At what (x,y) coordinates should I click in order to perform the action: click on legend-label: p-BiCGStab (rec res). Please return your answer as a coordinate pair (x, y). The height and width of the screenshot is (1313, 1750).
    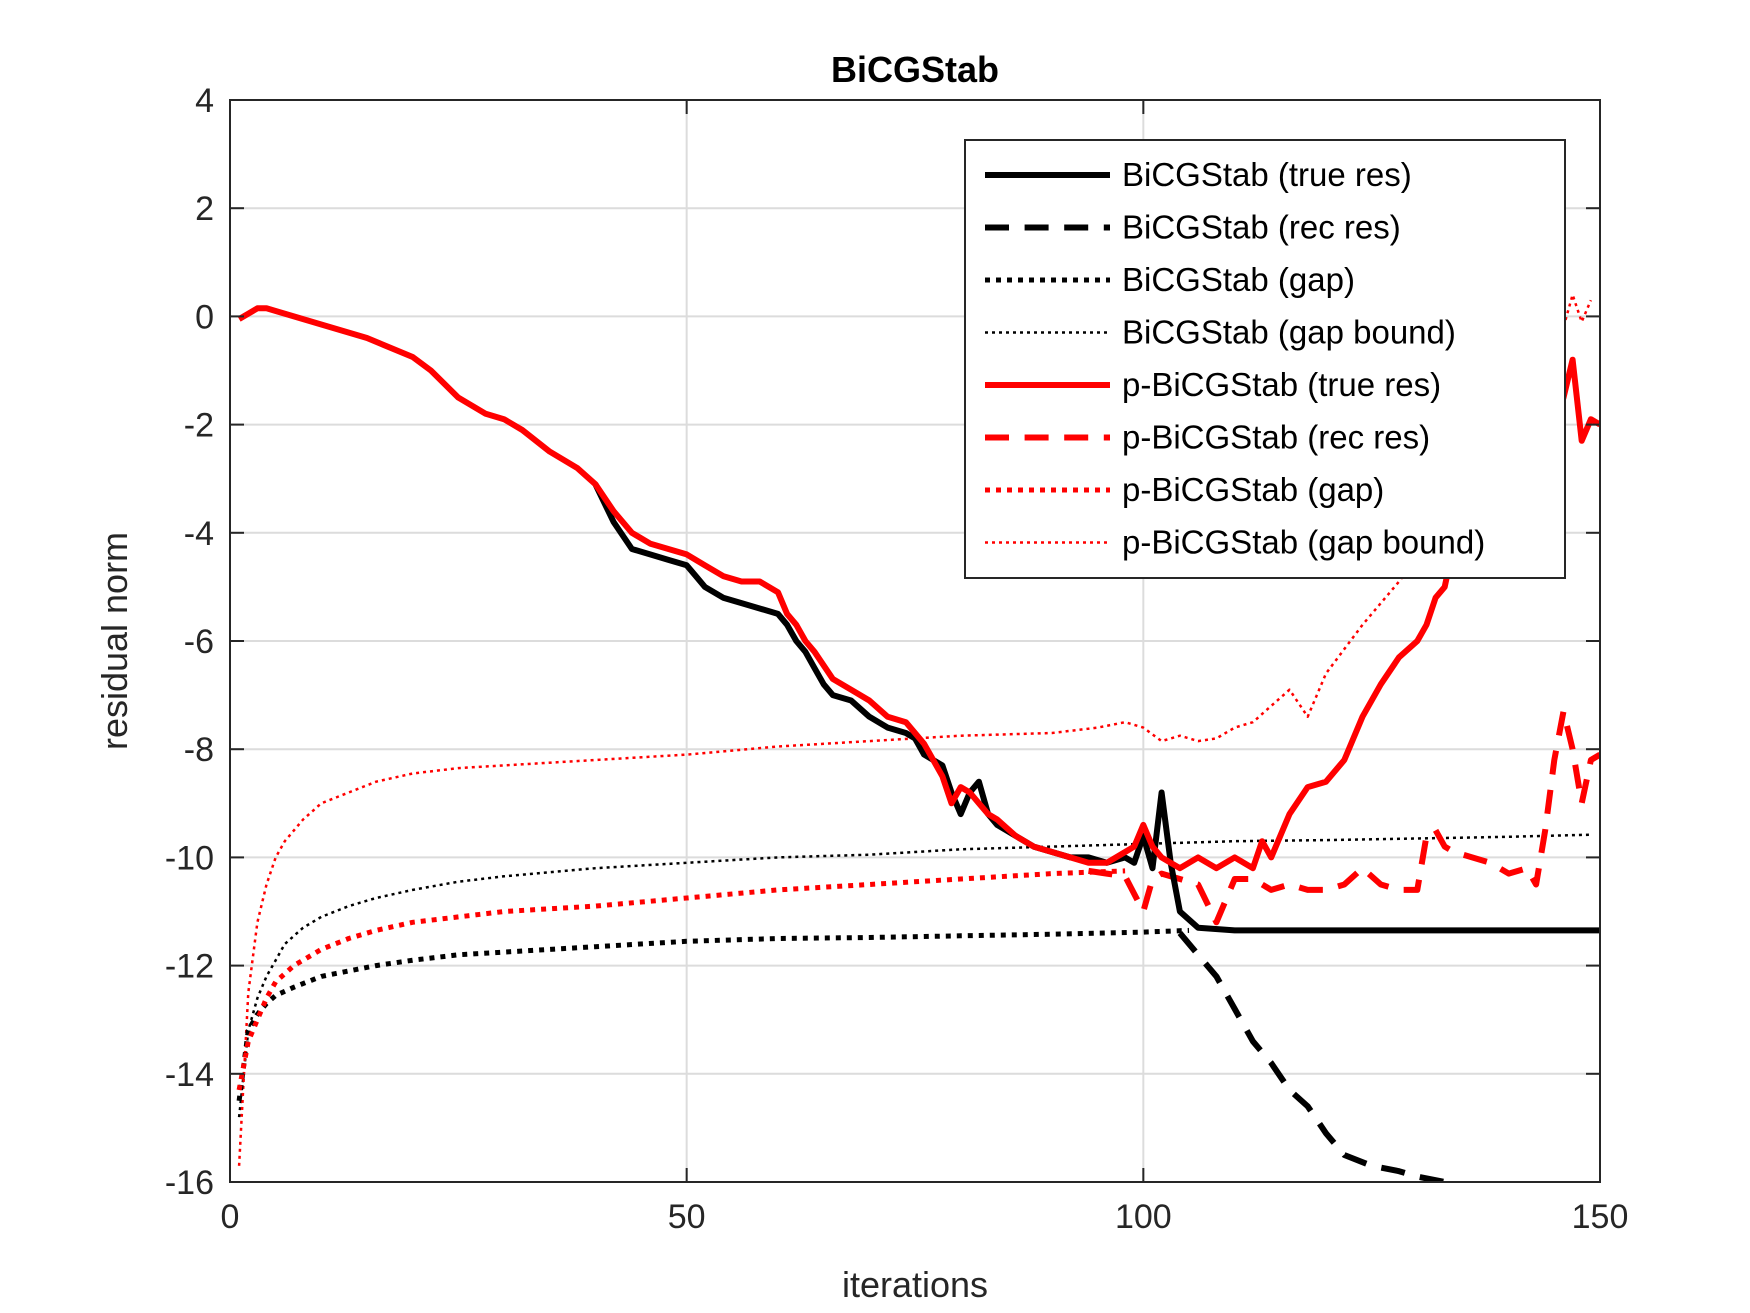
    Looking at the image, I should click on (1276, 437).